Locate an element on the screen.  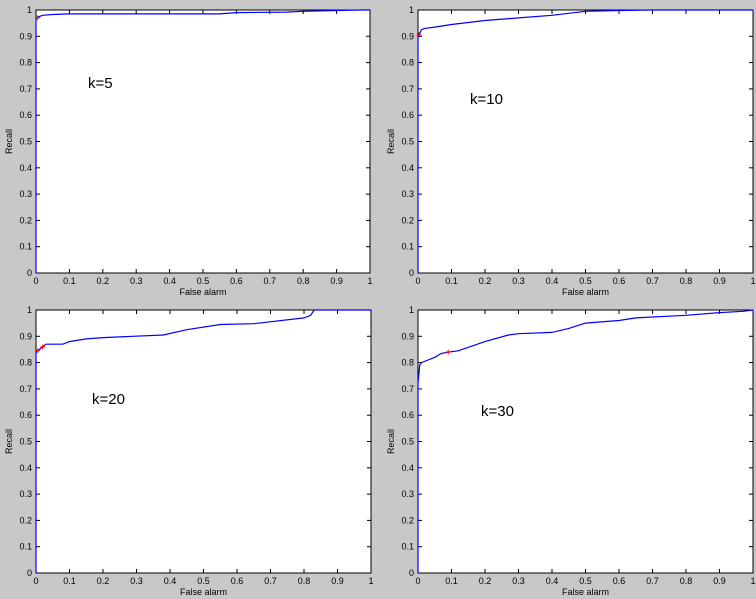
k-value-annotation: k=20 is located at coordinates (108, 399).